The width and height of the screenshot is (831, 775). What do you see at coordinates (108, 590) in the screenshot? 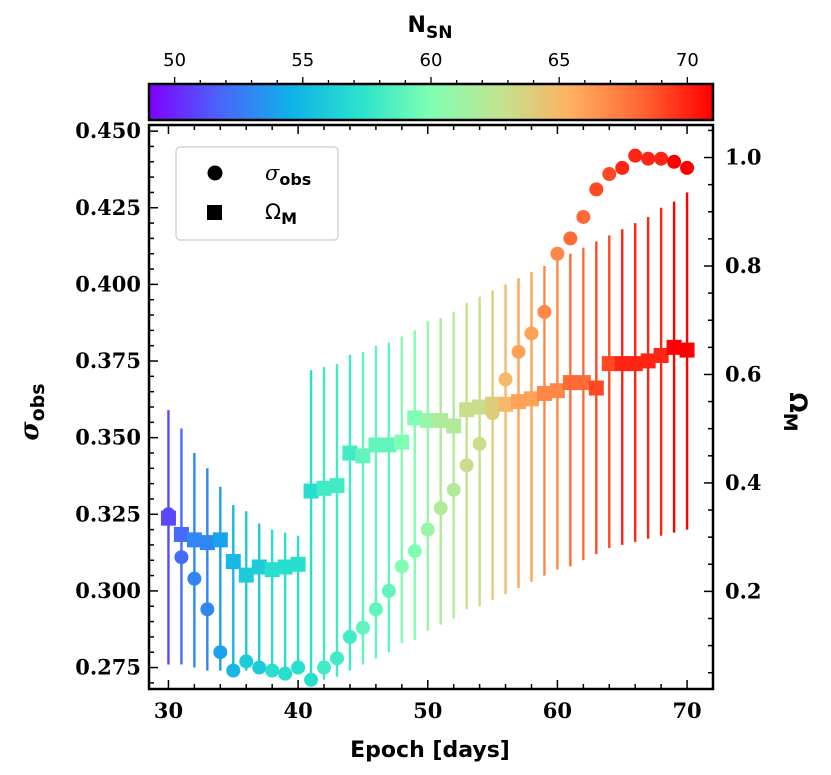
I see `y-left-tick-label: 0.300` at bounding box center [108, 590].